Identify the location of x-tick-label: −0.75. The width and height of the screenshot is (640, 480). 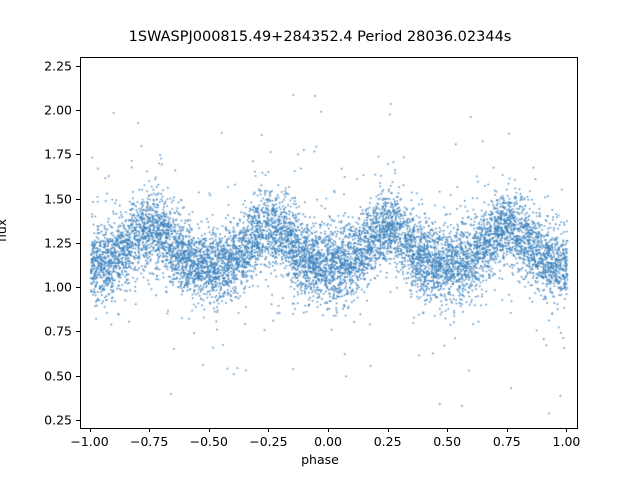
(149, 441).